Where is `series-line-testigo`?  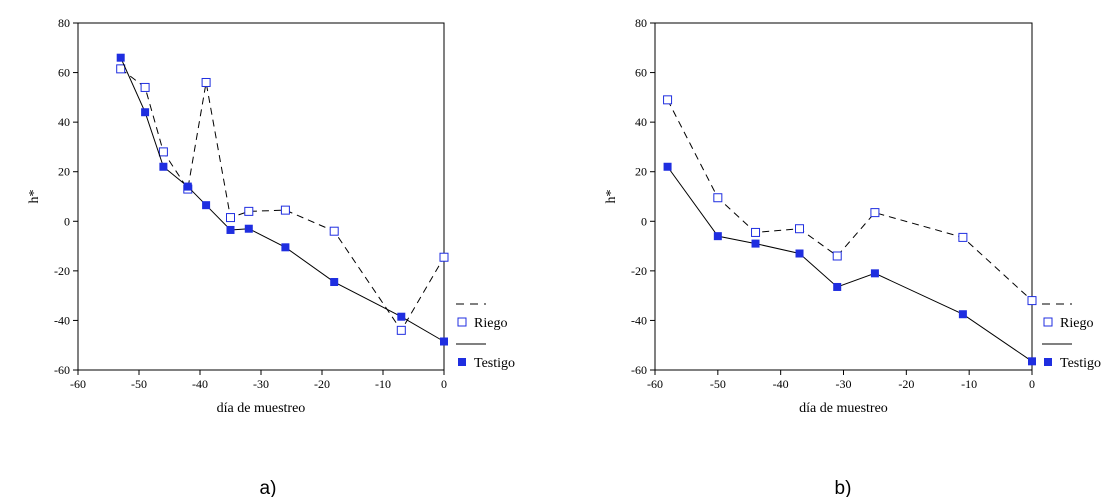 series-line-testigo is located at coordinates (850, 264).